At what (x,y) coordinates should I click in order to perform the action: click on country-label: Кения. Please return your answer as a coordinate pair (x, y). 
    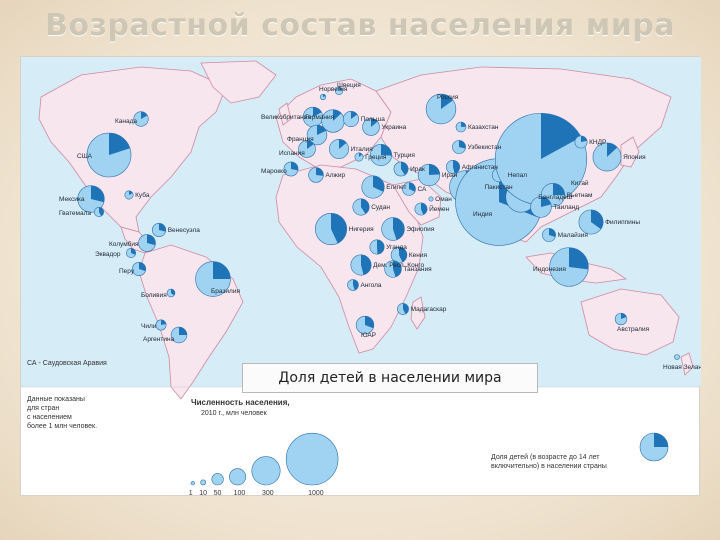
    Looking at the image, I should click on (418, 255).